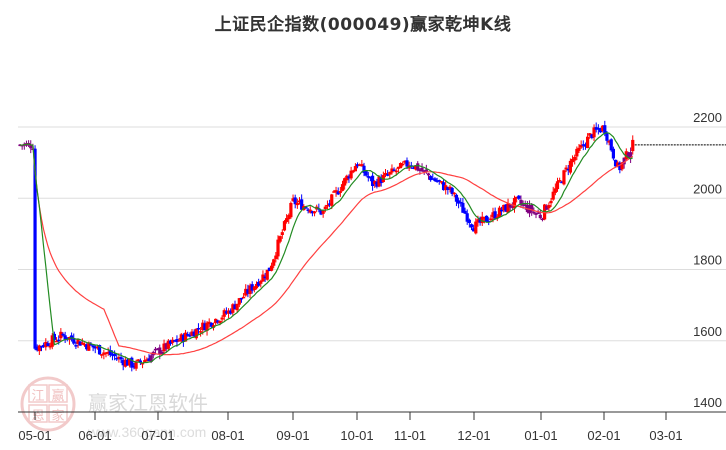 The width and height of the screenshot is (726, 450). I want to click on y-axis-labels: 1400 1600 1800 2000 2200, so click(707, 260).